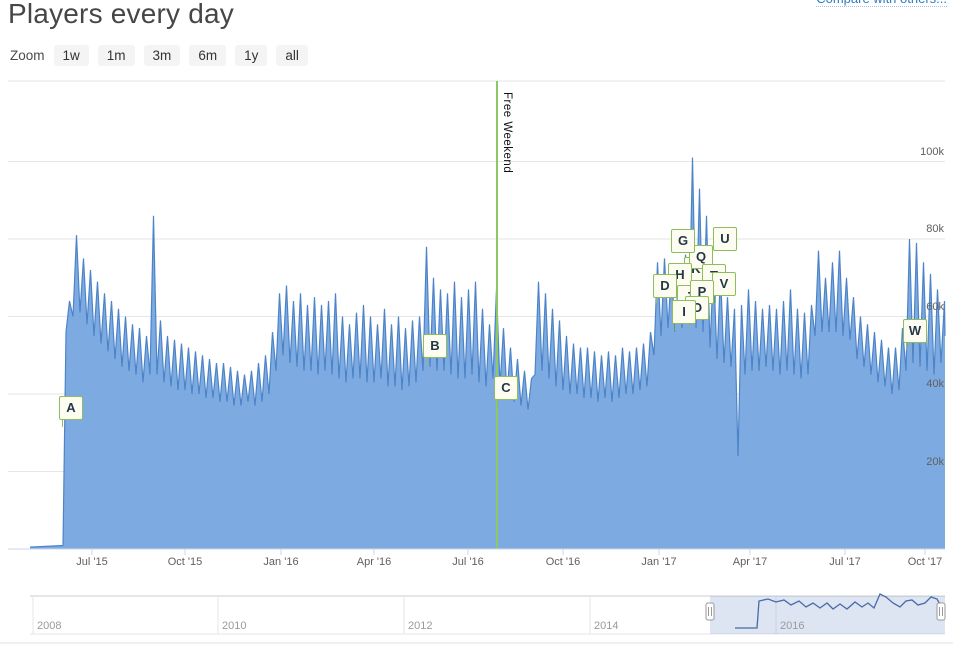 The height and width of the screenshot is (655, 953). I want to click on event-flag-B: B, so click(435, 346).